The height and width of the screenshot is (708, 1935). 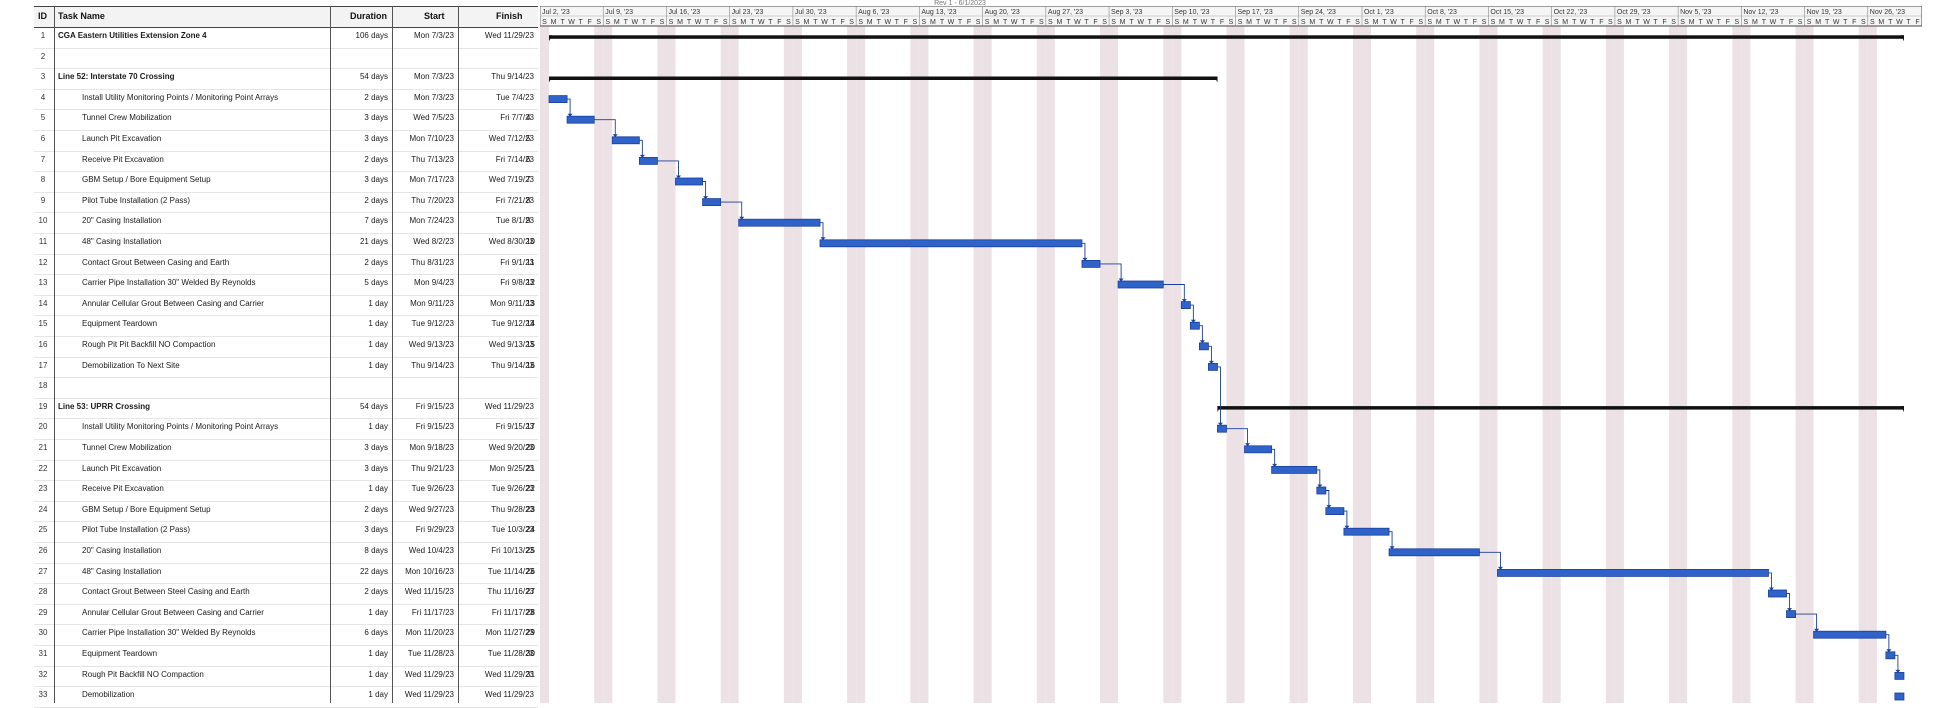 What do you see at coordinates (43, 674) in the screenshot?
I see `task-id: 32` at bounding box center [43, 674].